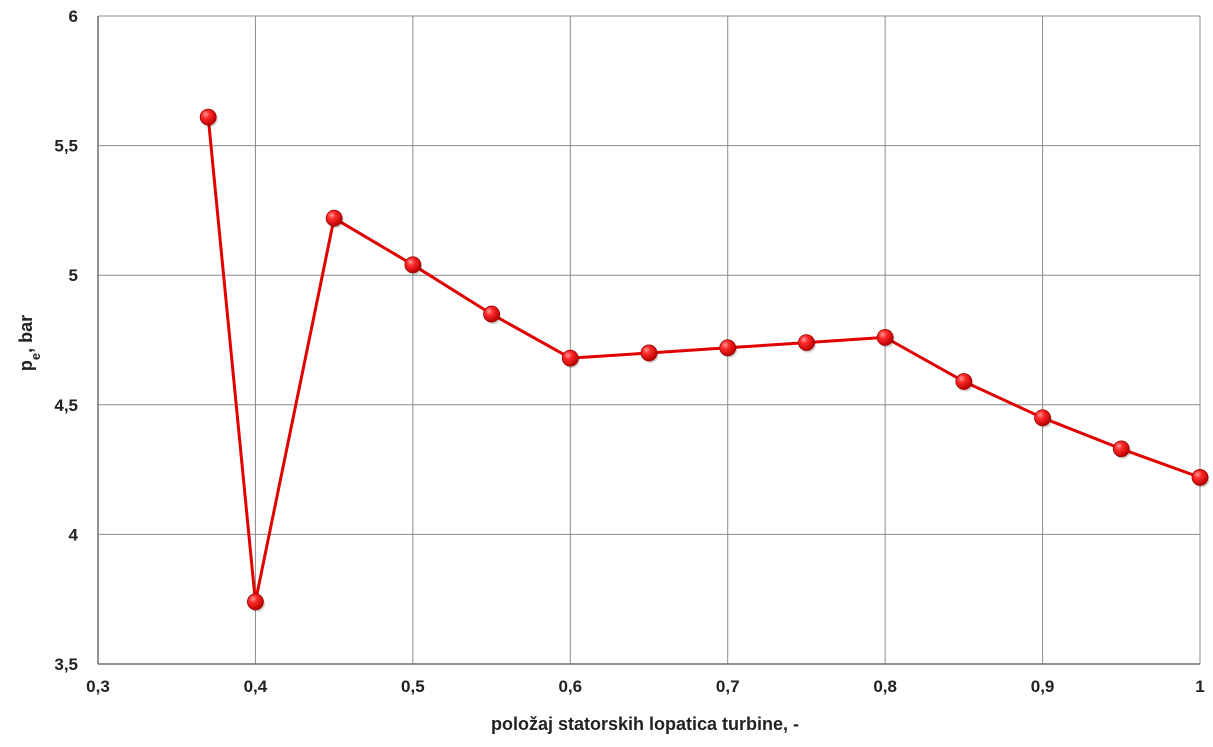 This screenshot has width=1213, height=747. What do you see at coordinates (66, 664) in the screenshot?
I see `y-tick-label-0: 3,5` at bounding box center [66, 664].